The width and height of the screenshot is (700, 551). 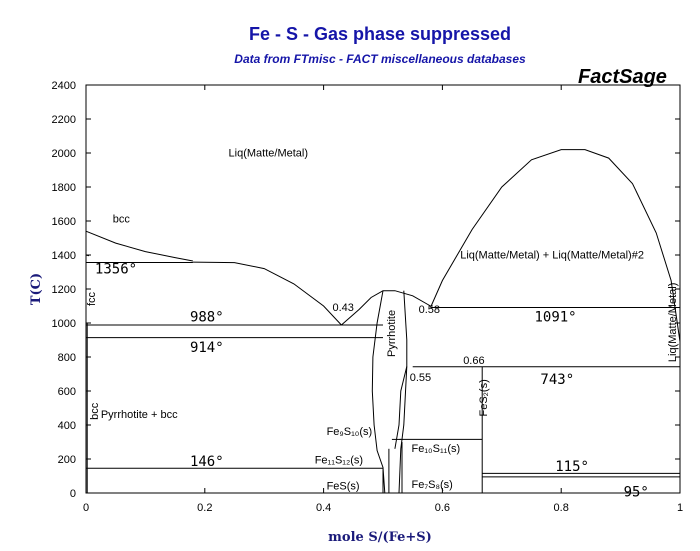 What do you see at coordinates (64, 222) in the screenshot?
I see `y-tick-label: 1600` at bounding box center [64, 222].